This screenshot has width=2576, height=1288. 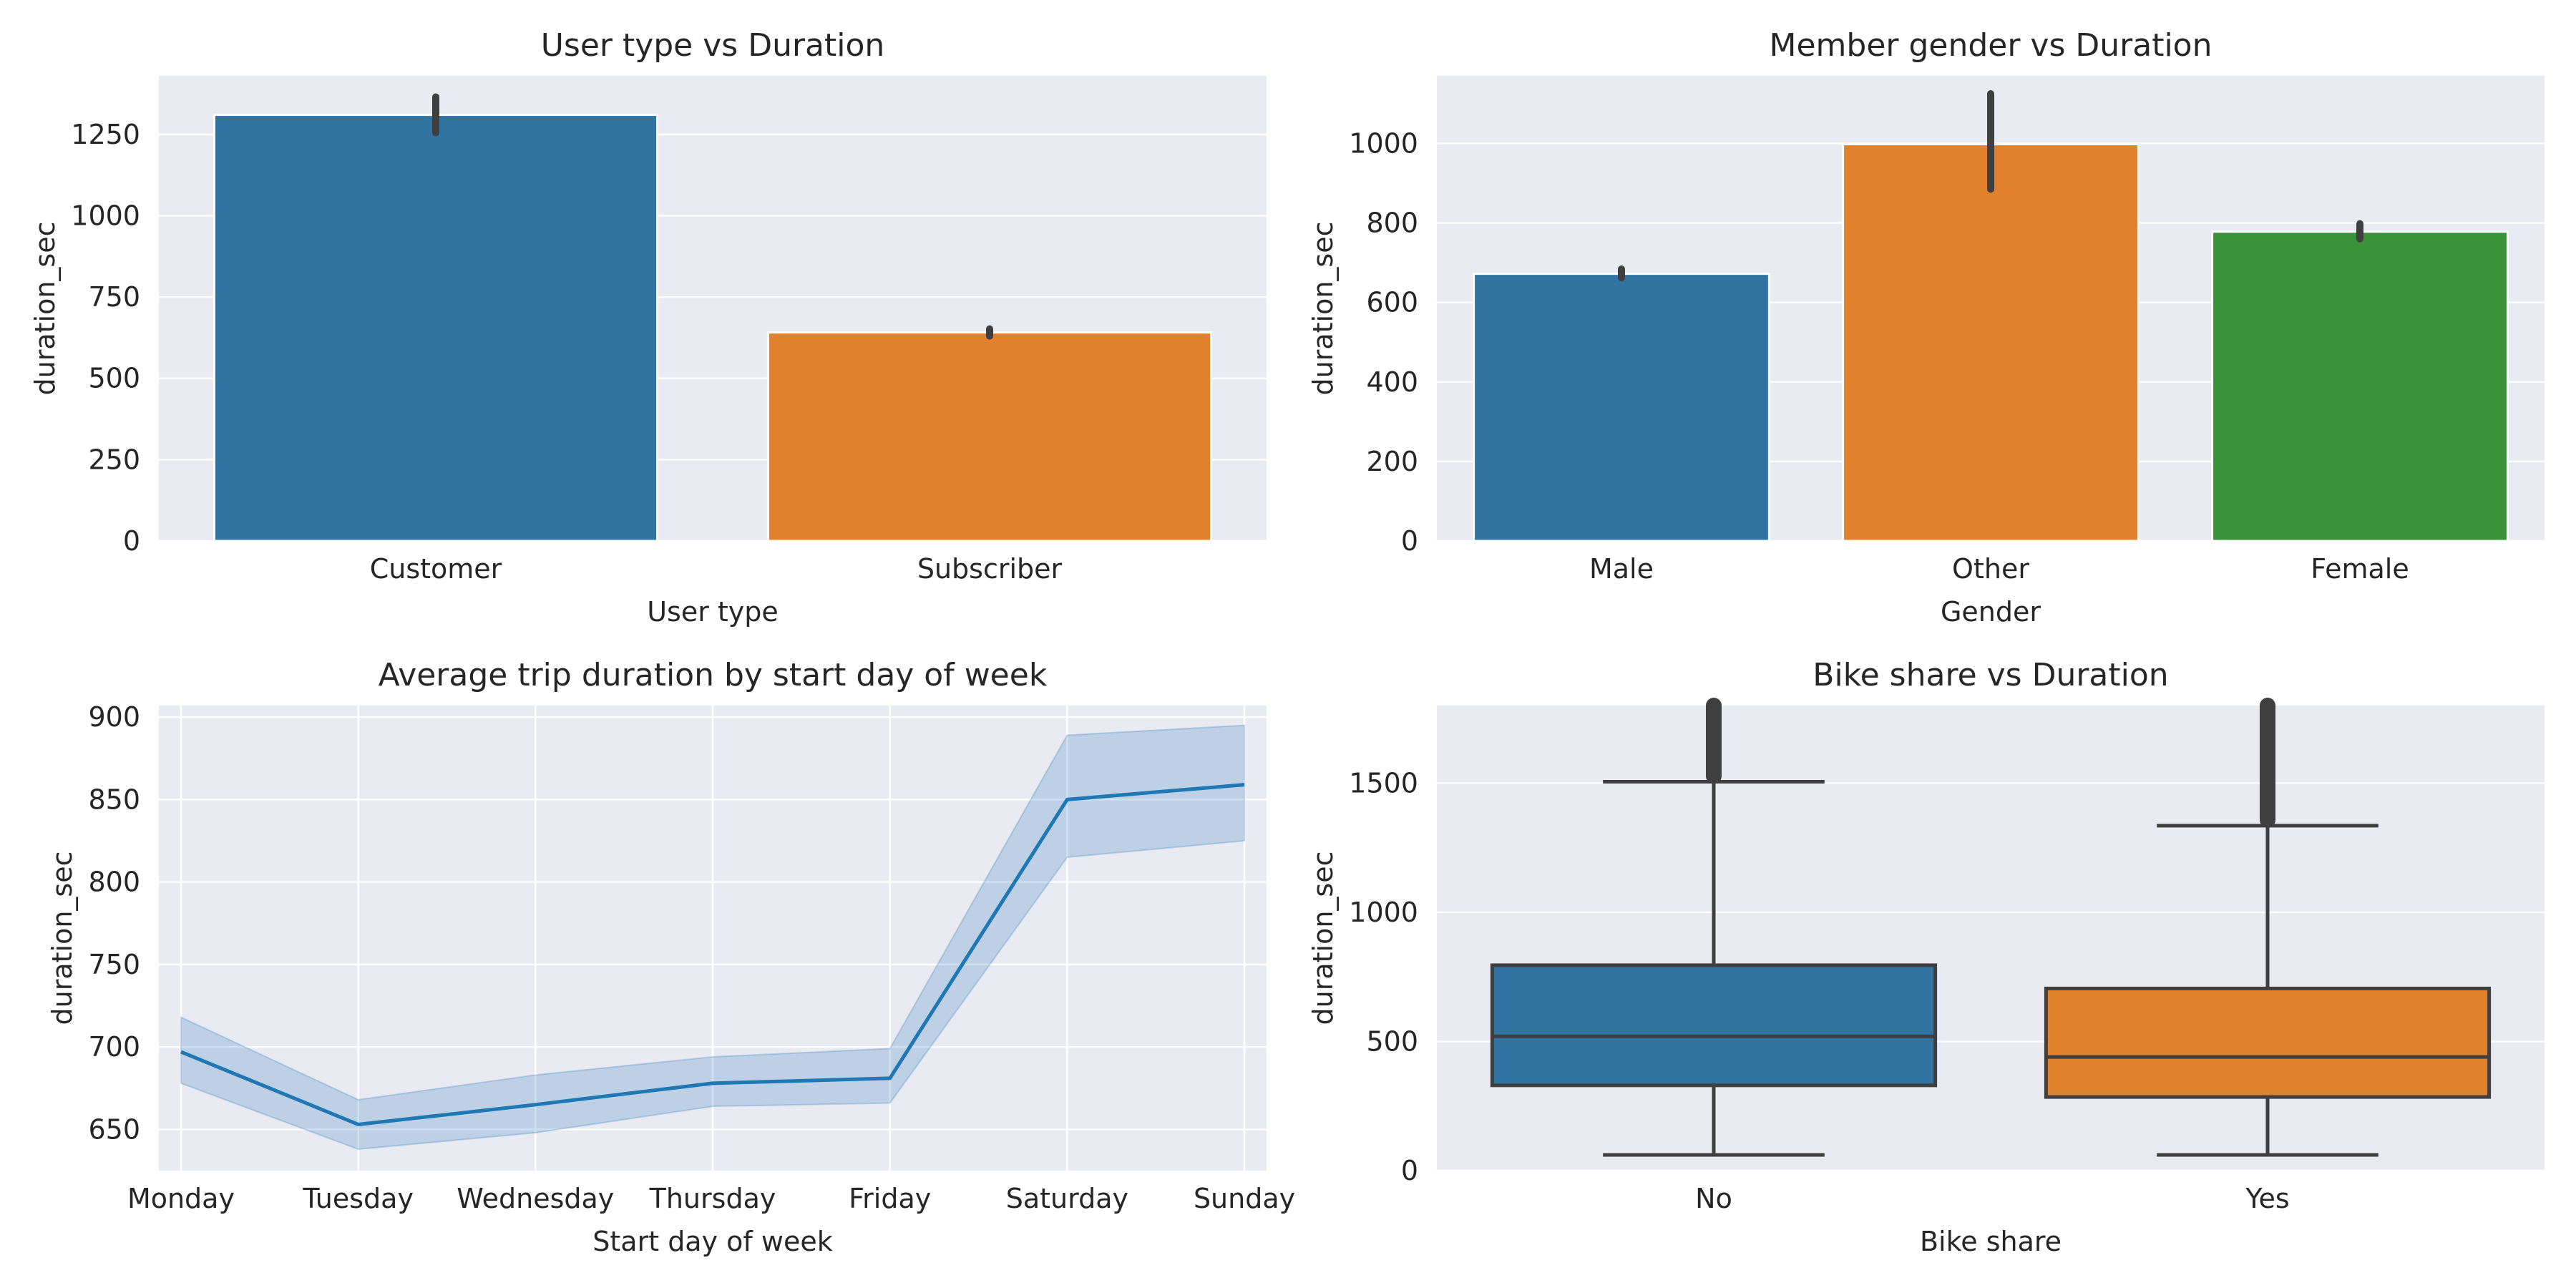 What do you see at coordinates (712, 1241) in the screenshot?
I see `x-axis-label: Start day of week` at bounding box center [712, 1241].